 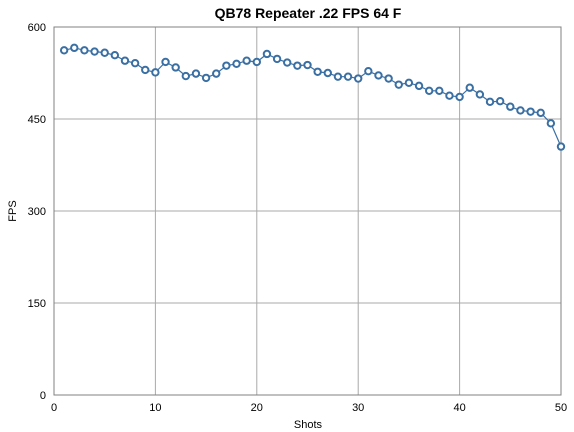 What do you see at coordinates (54, 408) in the screenshot?
I see `x-tick-label: 0` at bounding box center [54, 408].